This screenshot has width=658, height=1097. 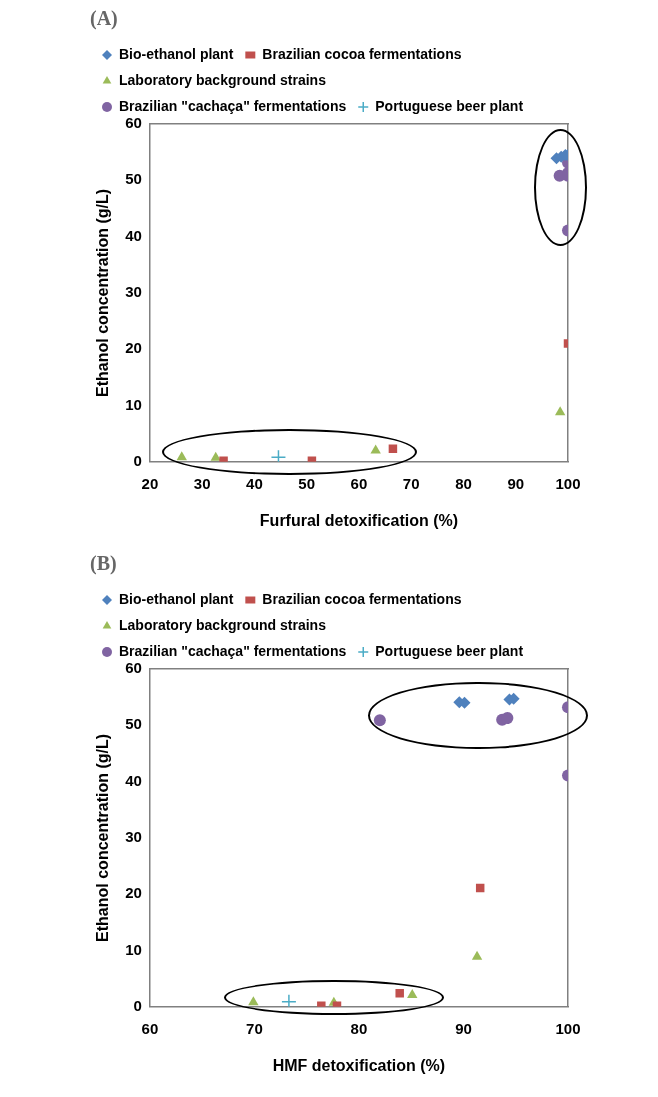 What do you see at coordinates (254, 483) in the screenshot?
I see `x-tick-label: 40` at bounding box center [254, 483].